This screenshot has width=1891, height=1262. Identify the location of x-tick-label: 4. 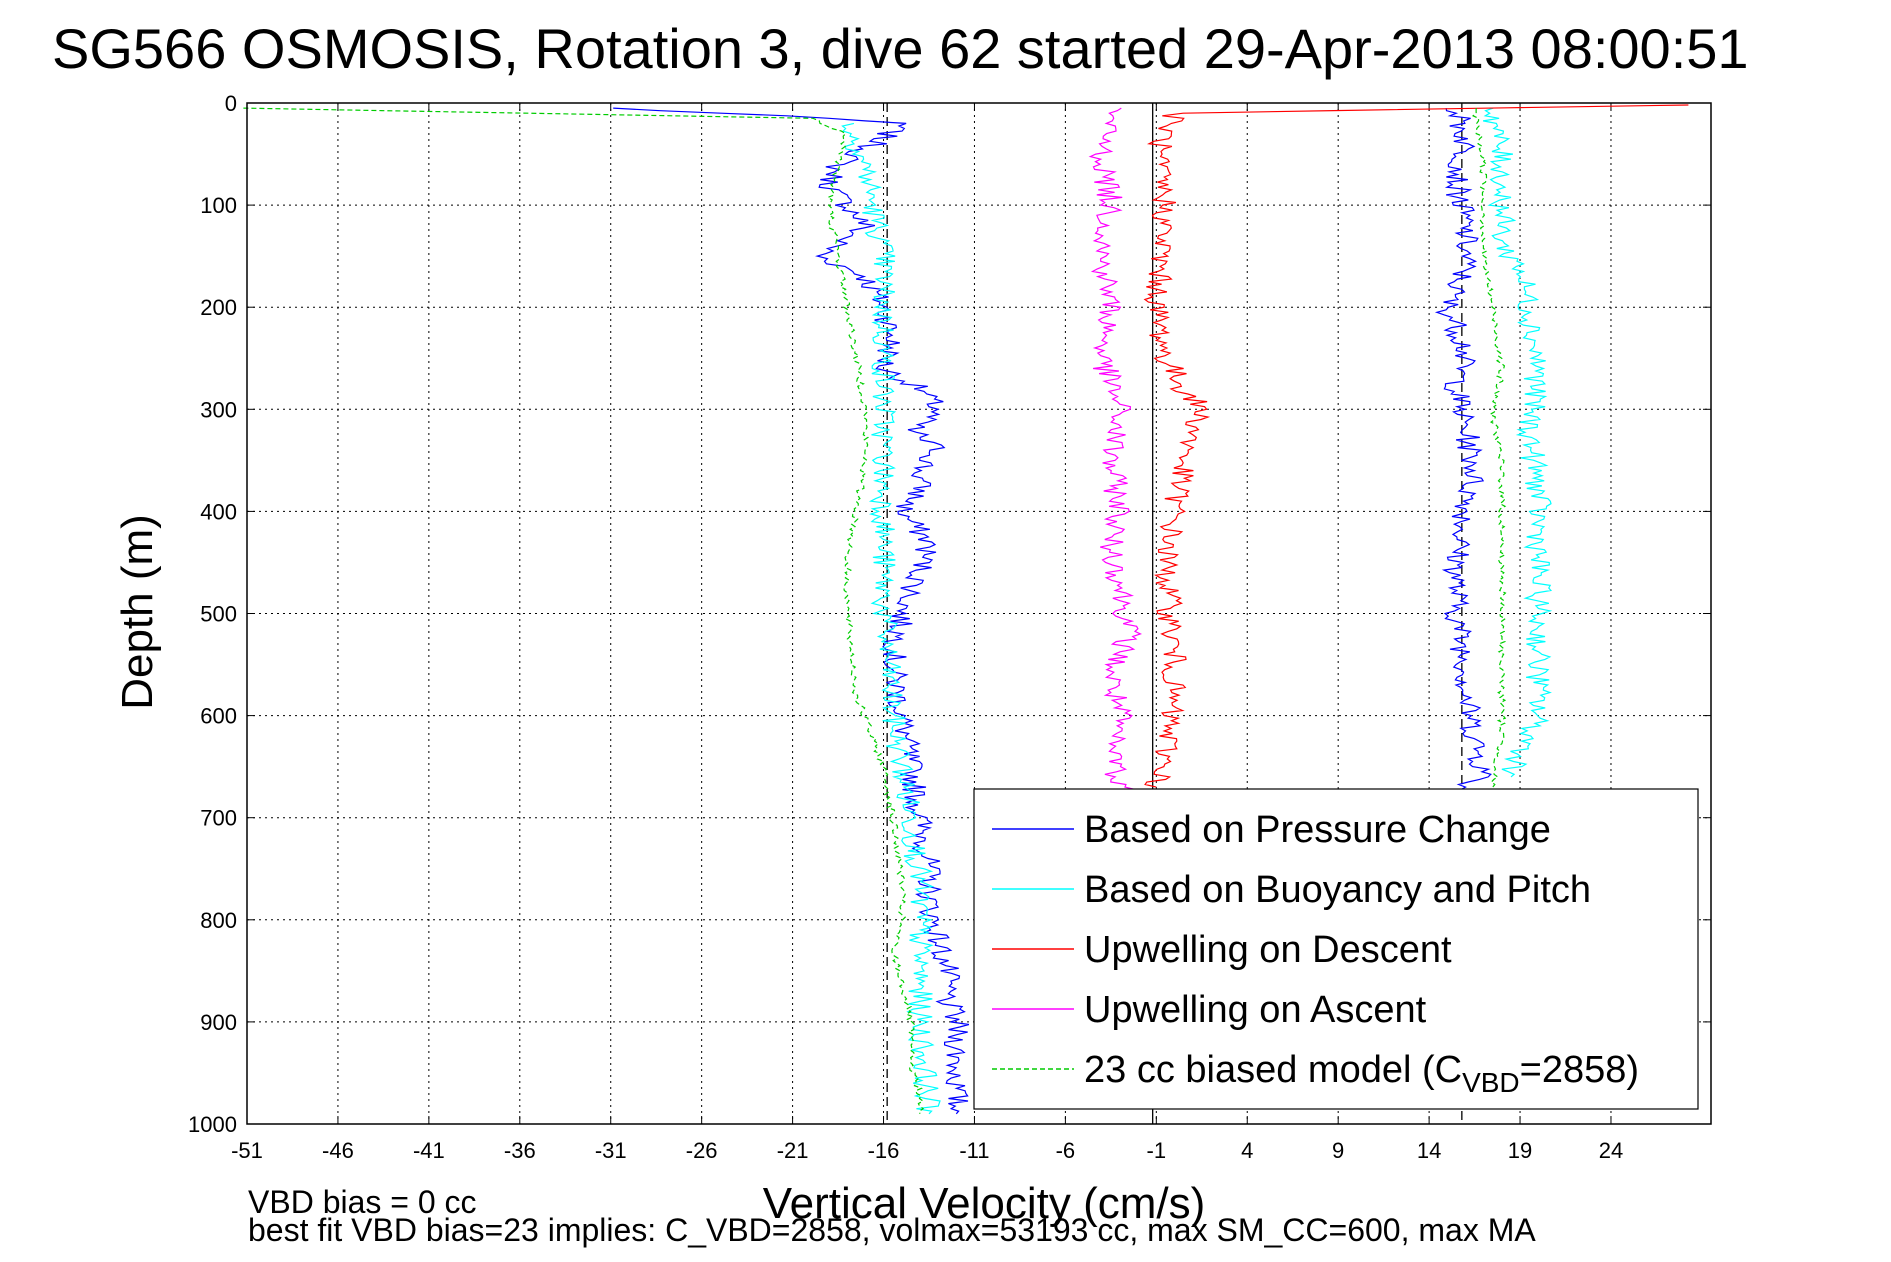
(1247, 1150).